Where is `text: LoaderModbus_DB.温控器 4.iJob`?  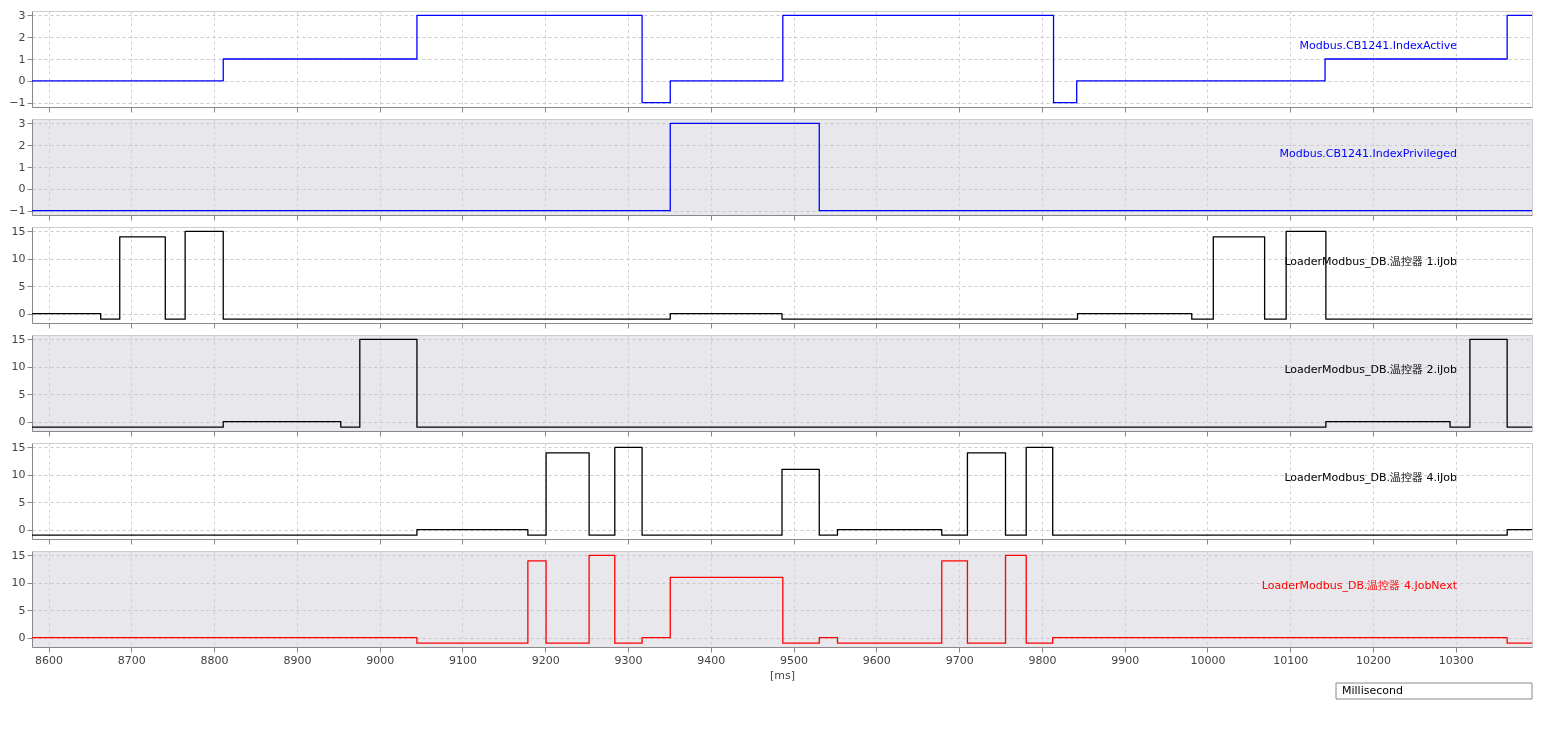 text: LoaderModbus_DB.温控器 4.iJob is located at coordinates (1371, 477).